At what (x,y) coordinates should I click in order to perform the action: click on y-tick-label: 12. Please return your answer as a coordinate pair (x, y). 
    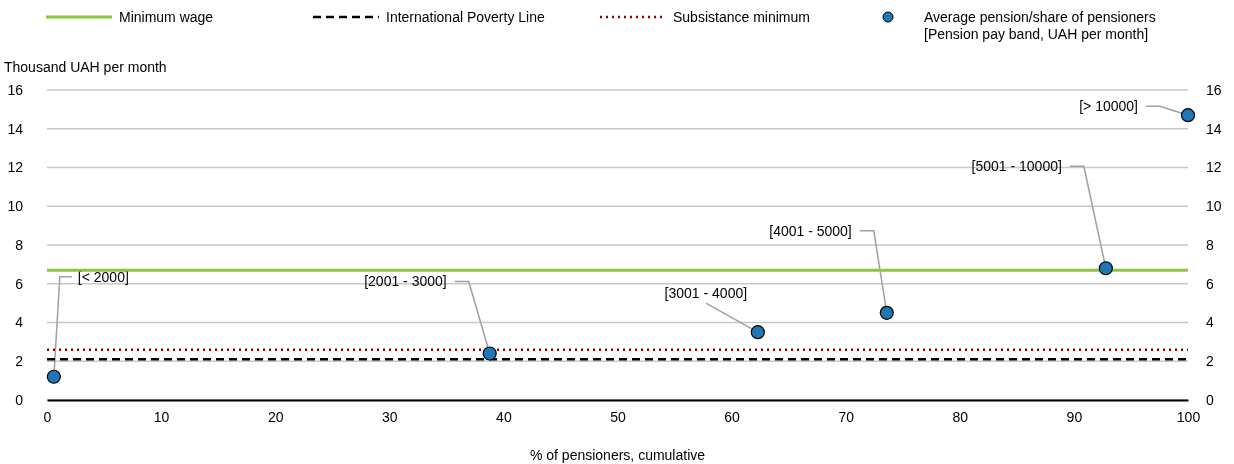
    Looking at the image, I should click on (15, 167).